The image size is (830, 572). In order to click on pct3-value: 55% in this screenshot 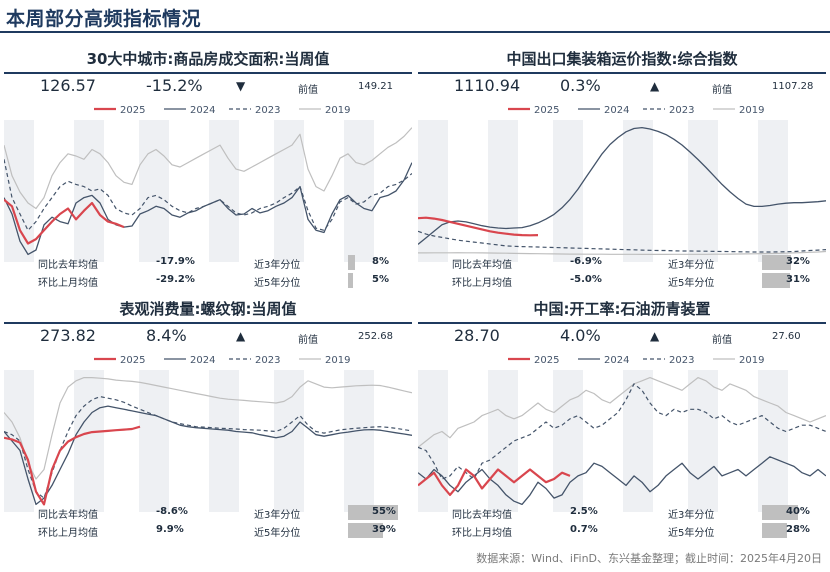, I will do `click(384, 511)`.